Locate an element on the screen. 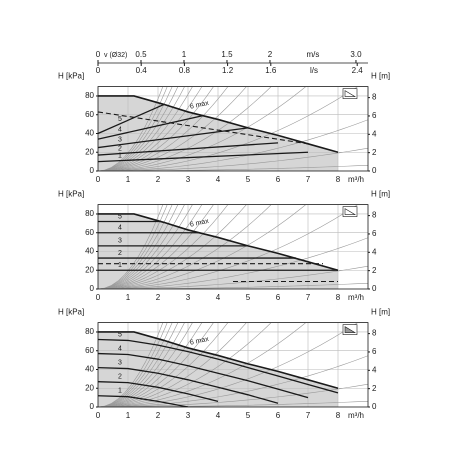  y2-tick-label: 0 is located at coordinates (374, 406).